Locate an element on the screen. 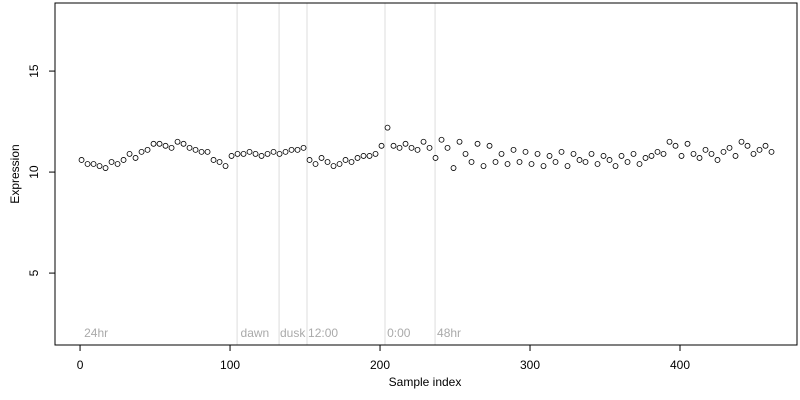 The height and width of the screenshot is (400, 800). annotation: 48hr is located at coordinates (449, 333).